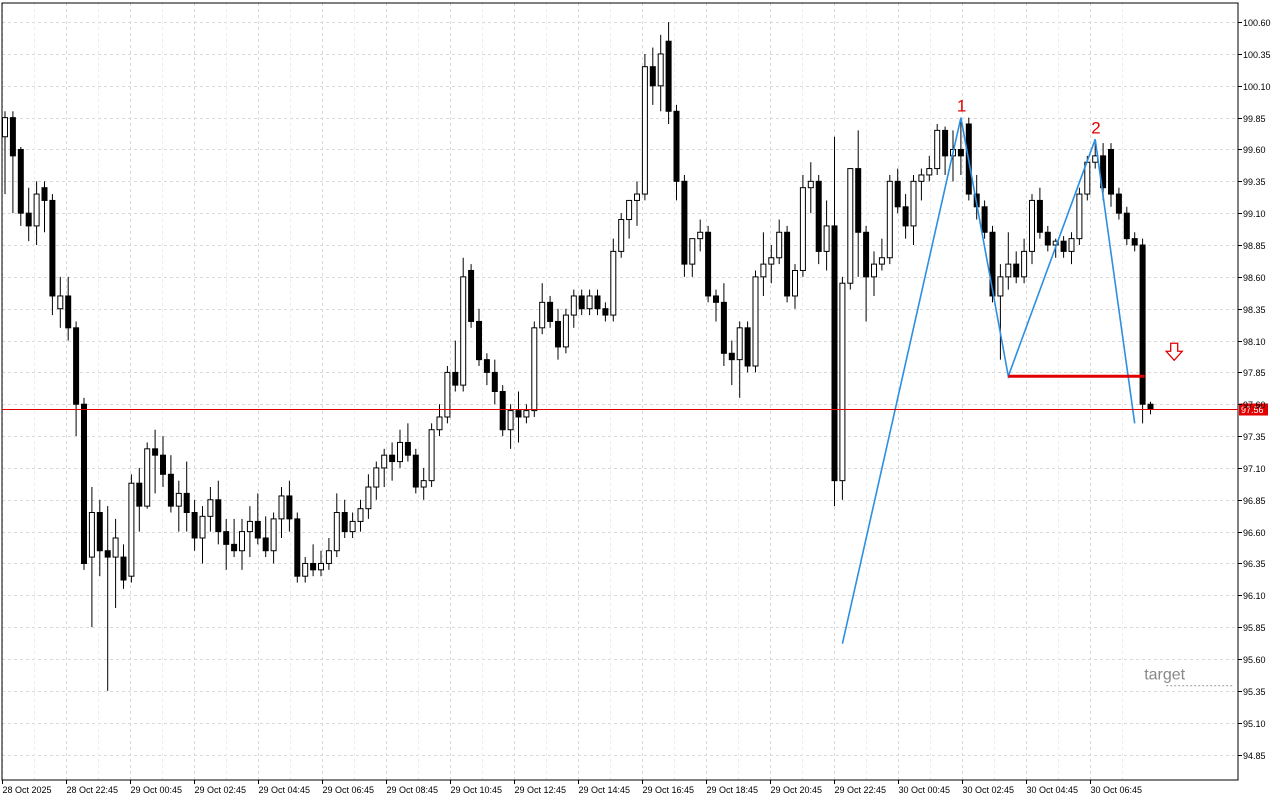 The width and height of the screenshot is (1280, 805). I want to click on current-price-line: 97.56, so click(635, 409).